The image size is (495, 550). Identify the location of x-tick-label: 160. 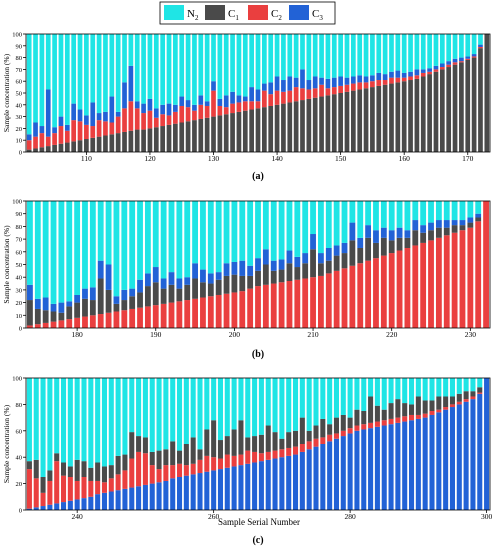
(405, 158).